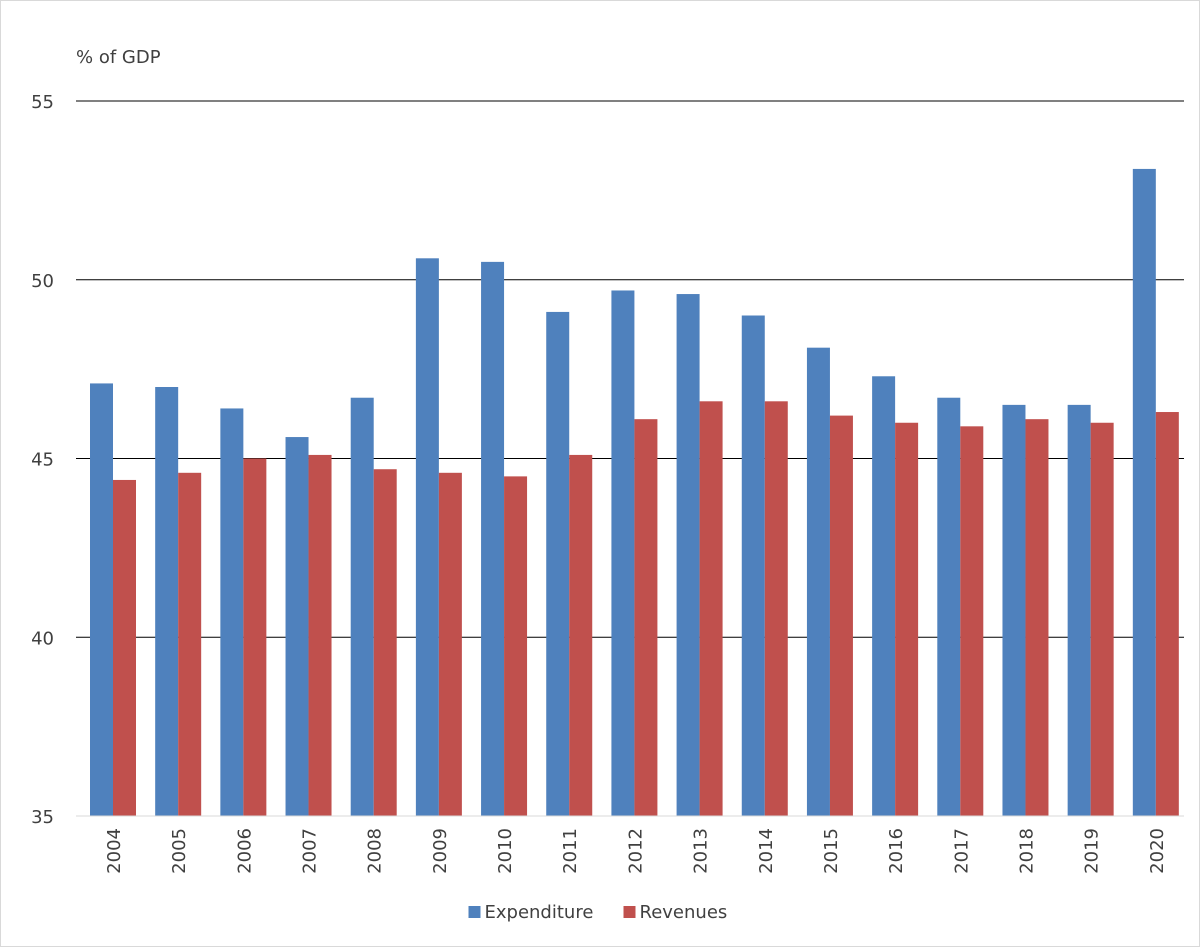  Describe the element at coordinates (1026, 851) in the screenshot. I see `x-tick-label: 2018` at that location.